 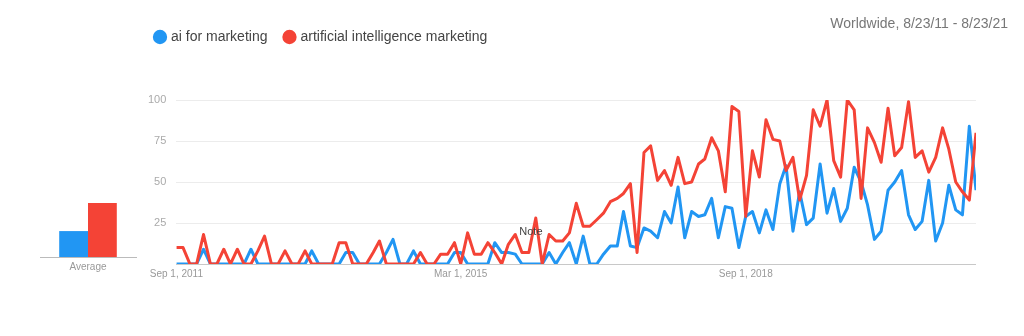 I want to click on y-tick-label: 25, so click(x=160, y=222).